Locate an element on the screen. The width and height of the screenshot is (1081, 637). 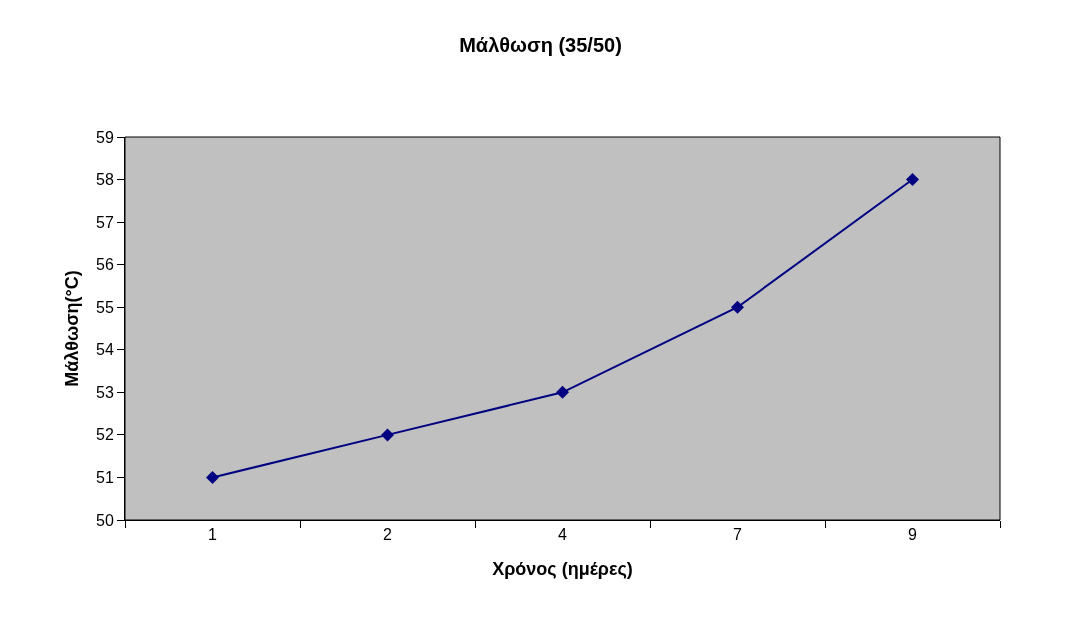
y-tick-label: 54 is located at coordinates (105, 350).